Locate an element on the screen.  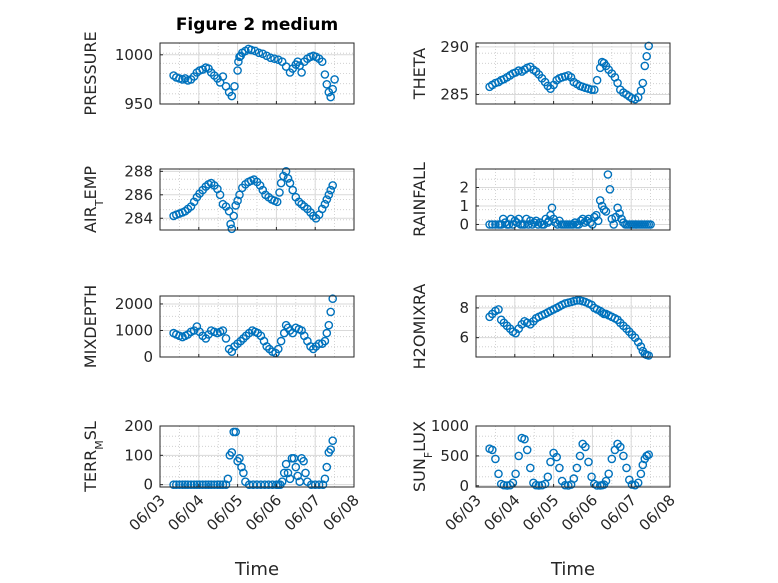
y-tick-label: 2000 is located at coordinates (134, 304).